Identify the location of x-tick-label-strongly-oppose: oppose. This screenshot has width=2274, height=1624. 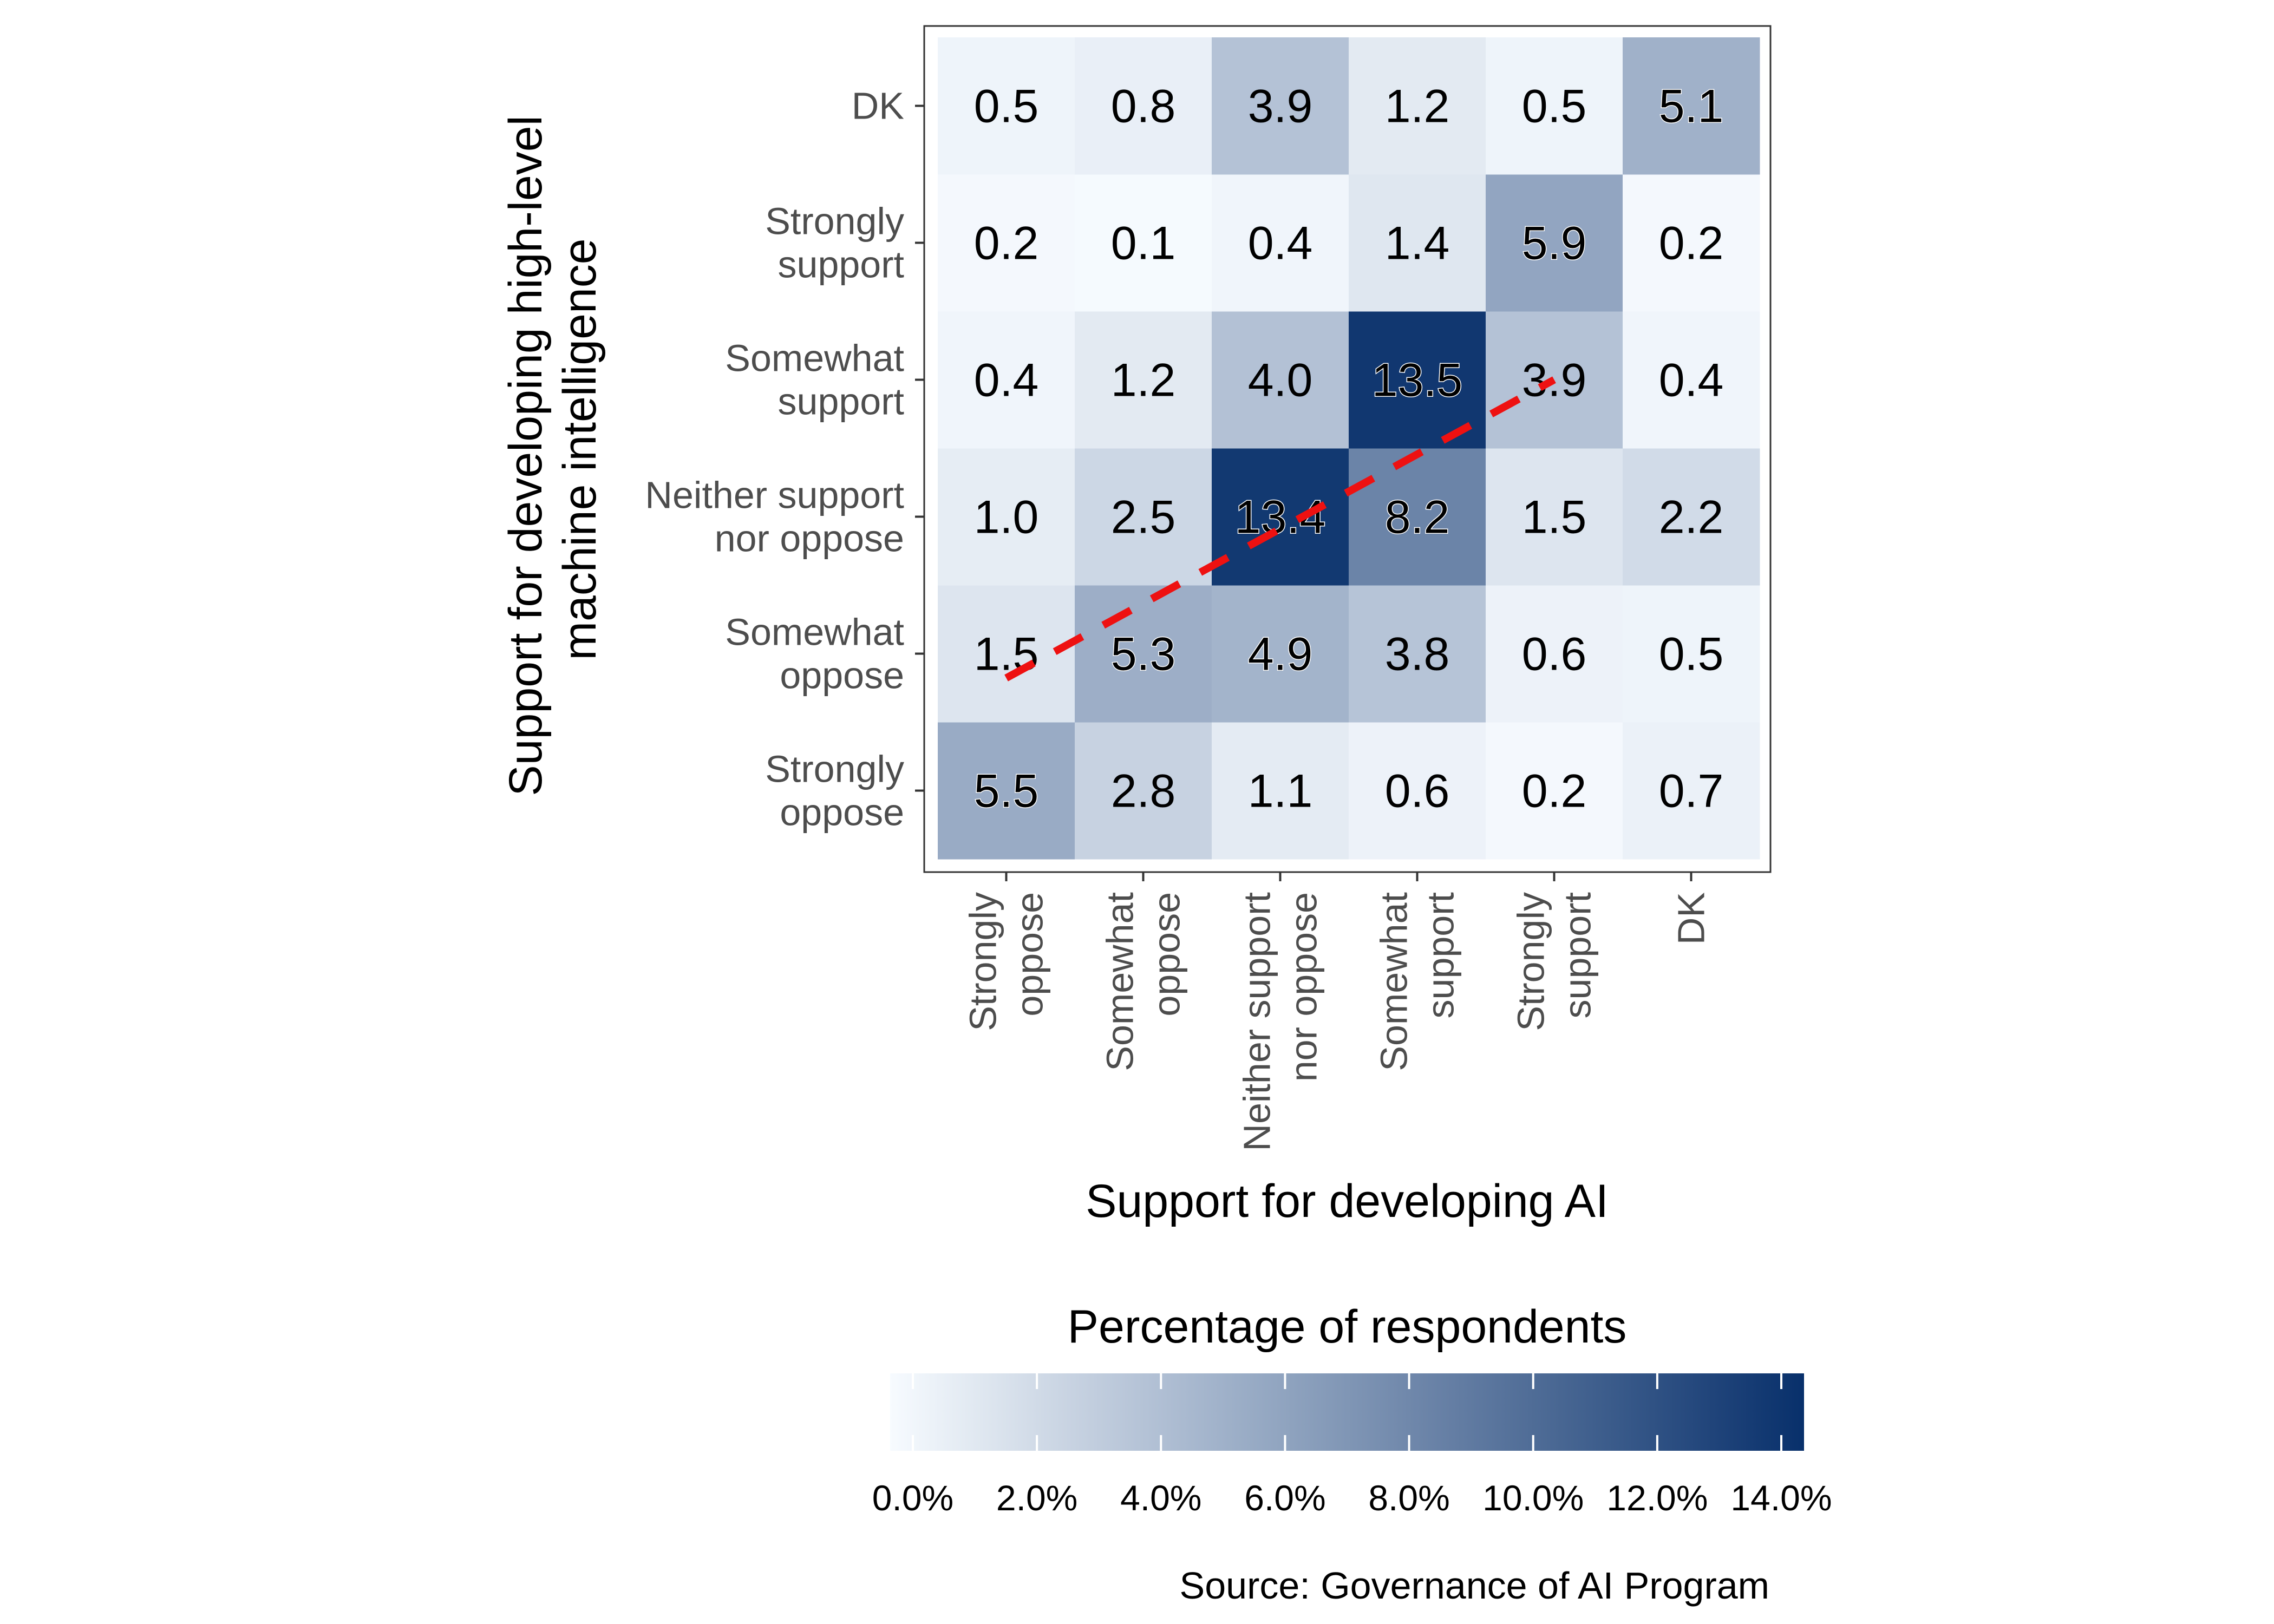
(1030, 954).